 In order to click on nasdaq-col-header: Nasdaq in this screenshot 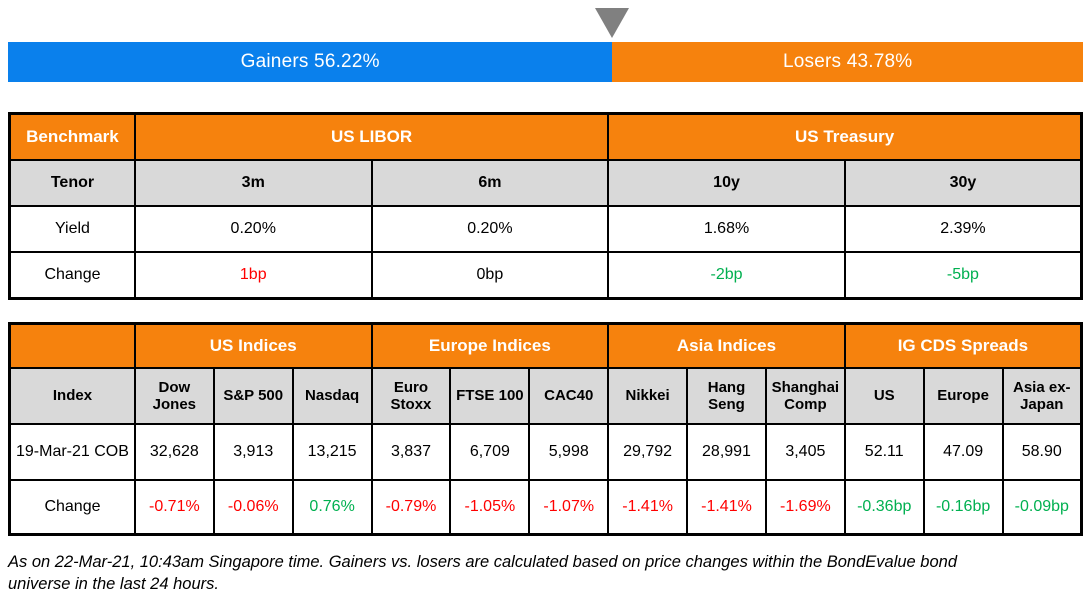, I will do `click(332, 396)`.